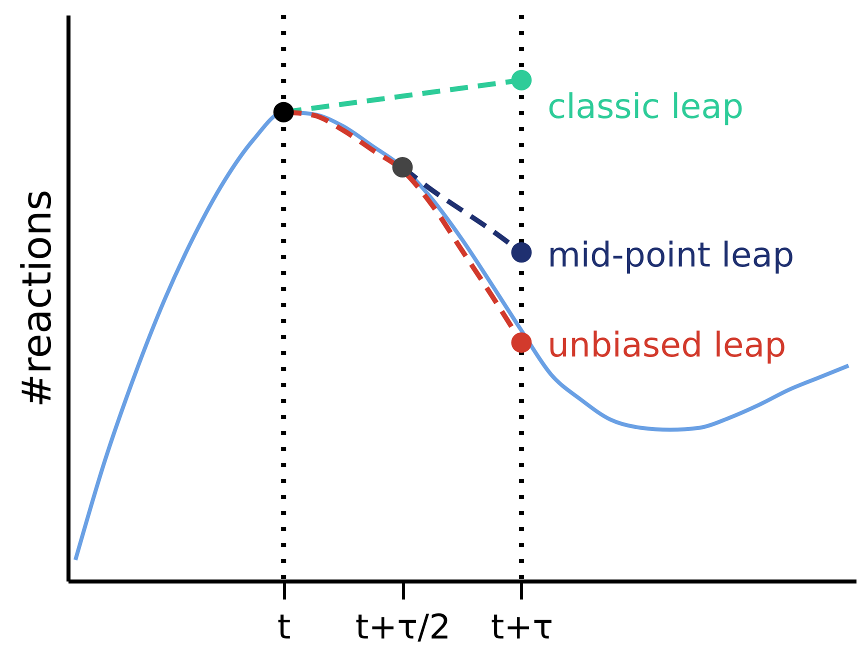  Describe the element at coordinates (645, 107) in the screenshot. I see `series-label: classic leap` at that location.